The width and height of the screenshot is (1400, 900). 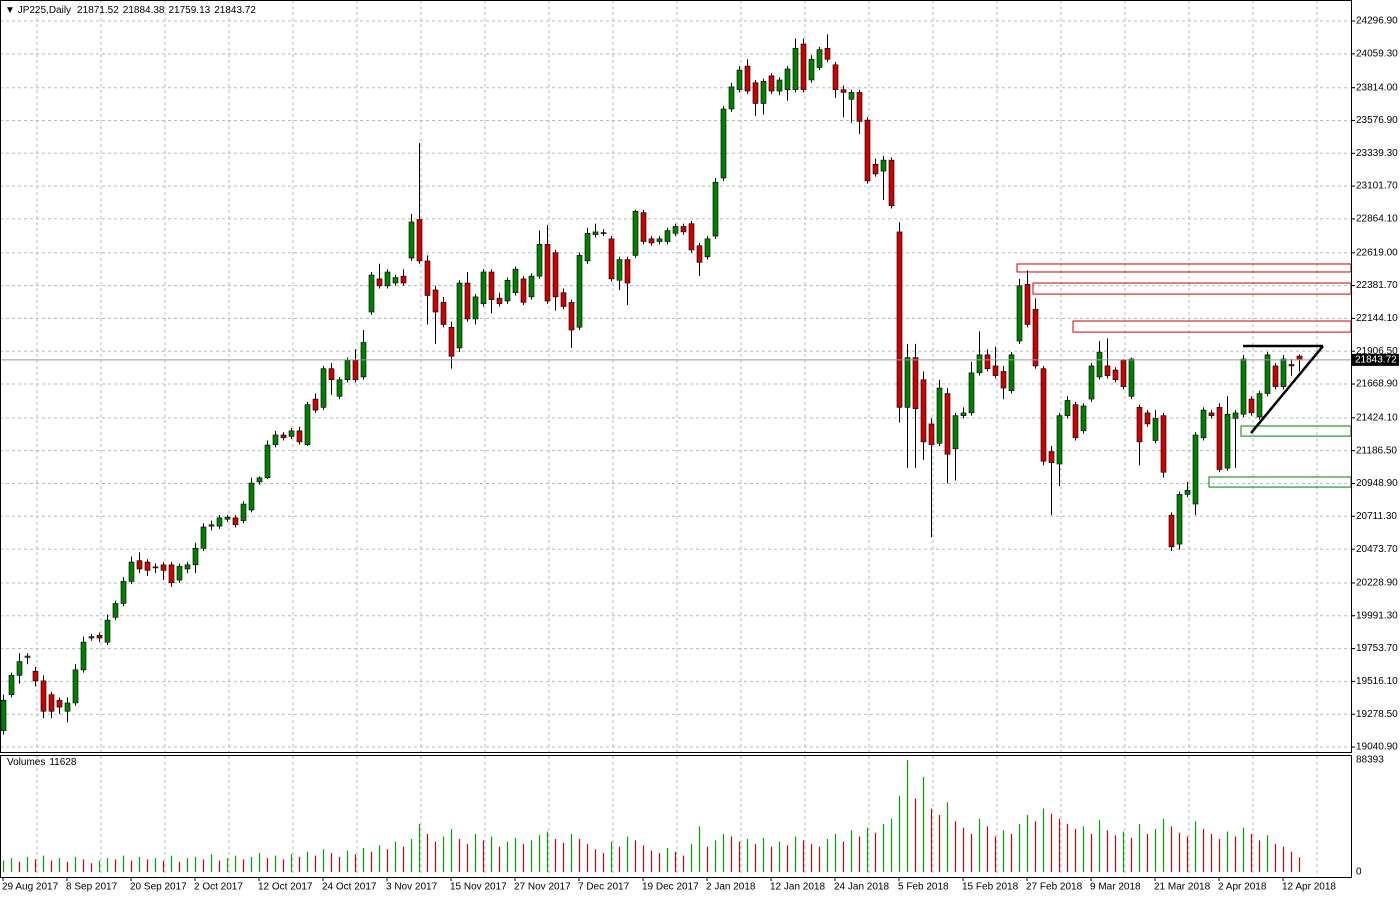 What do you see at coordinates (218, 887) in the screenshot?
I see `x-tick-label: 2 Oct 2017` at bounding box center [218, 887].